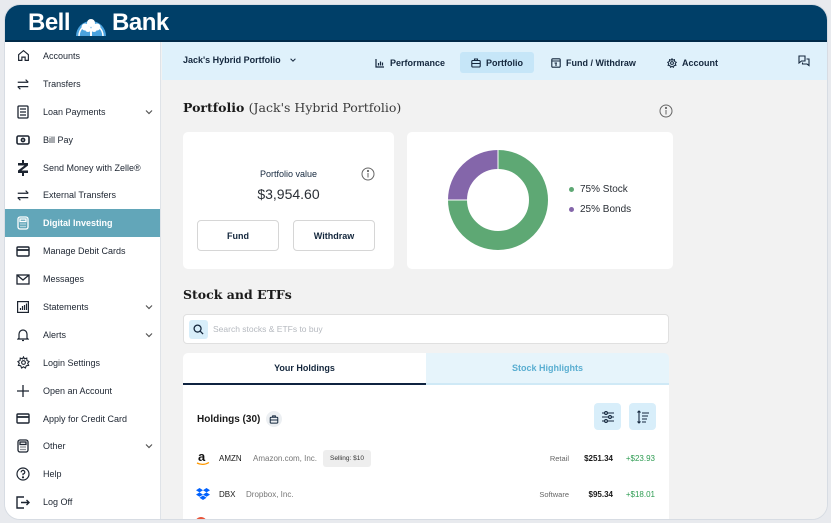 The height and width of the screenshot is (523, 831). What do you see at coordinates (230, 458) in the screenshot?
I see `ticker: AMZN` at bounding box center [230, 458].